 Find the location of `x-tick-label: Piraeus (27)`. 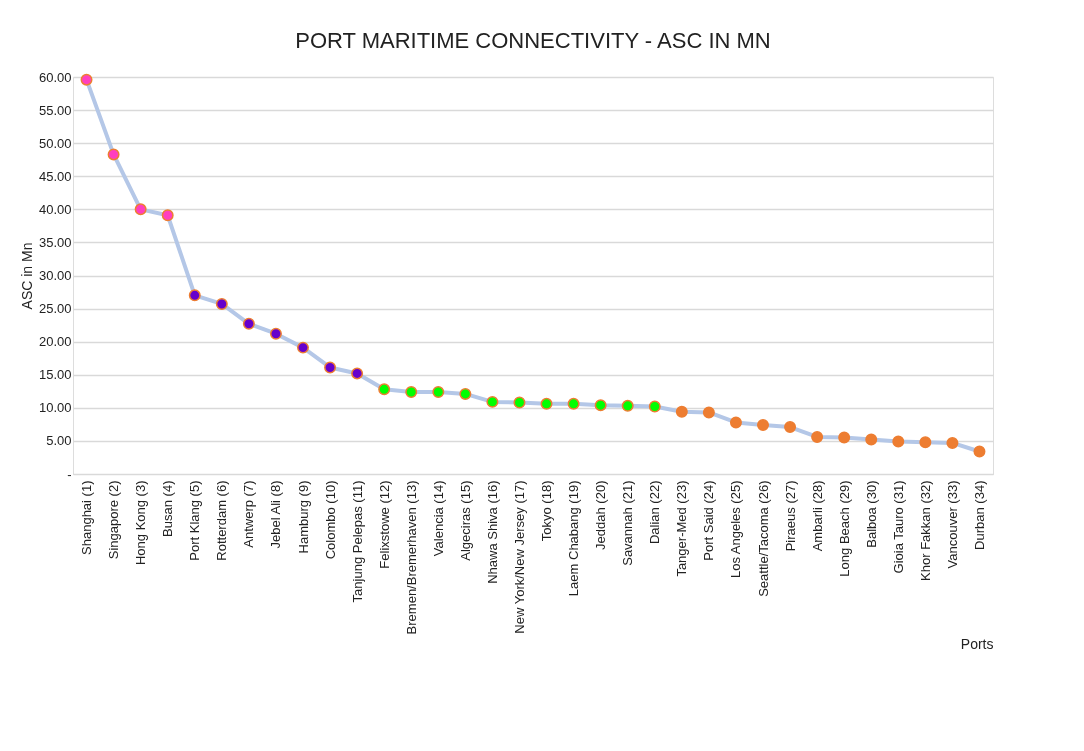

x-tick-label: Piraeus (27) is located at coordinates (790, 516).